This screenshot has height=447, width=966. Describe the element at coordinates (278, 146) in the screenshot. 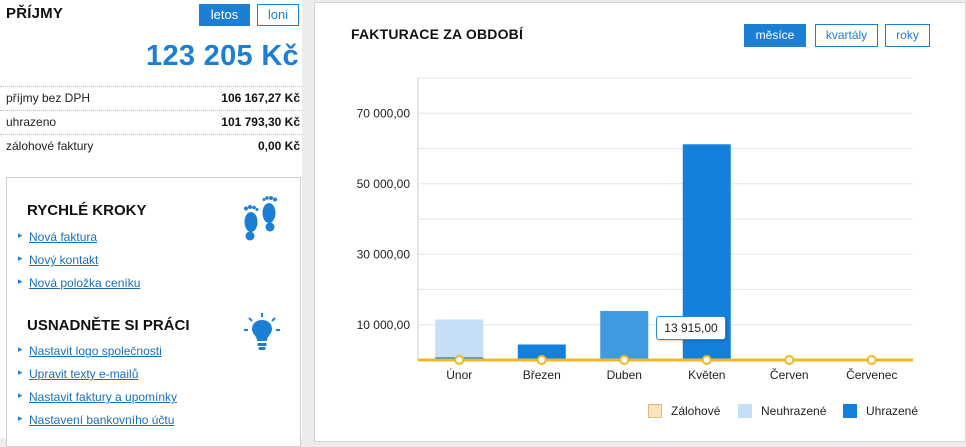

I see `income-row-value: 0,00 Kč` at that location.